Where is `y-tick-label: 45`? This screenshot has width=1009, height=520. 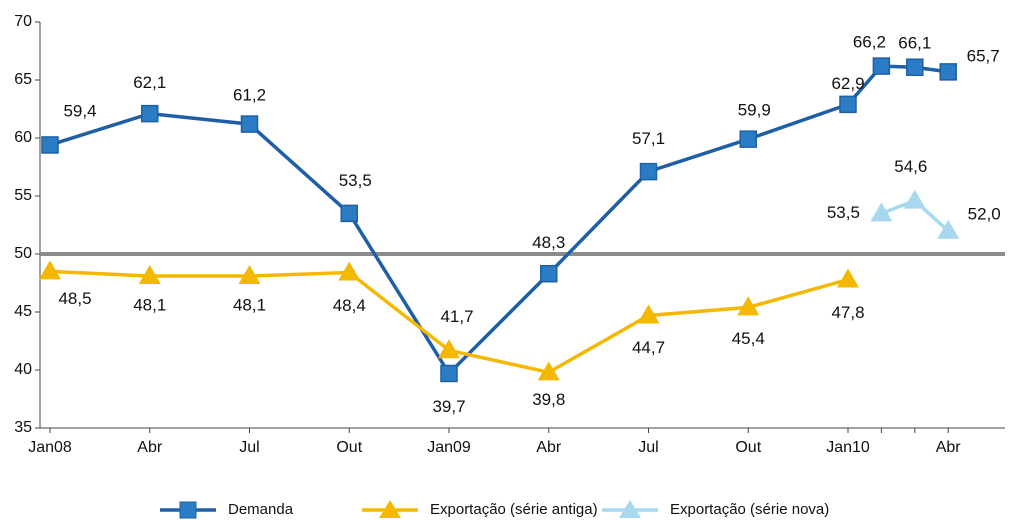 y-tick-label: 45 is located at coordinates (23, 311).